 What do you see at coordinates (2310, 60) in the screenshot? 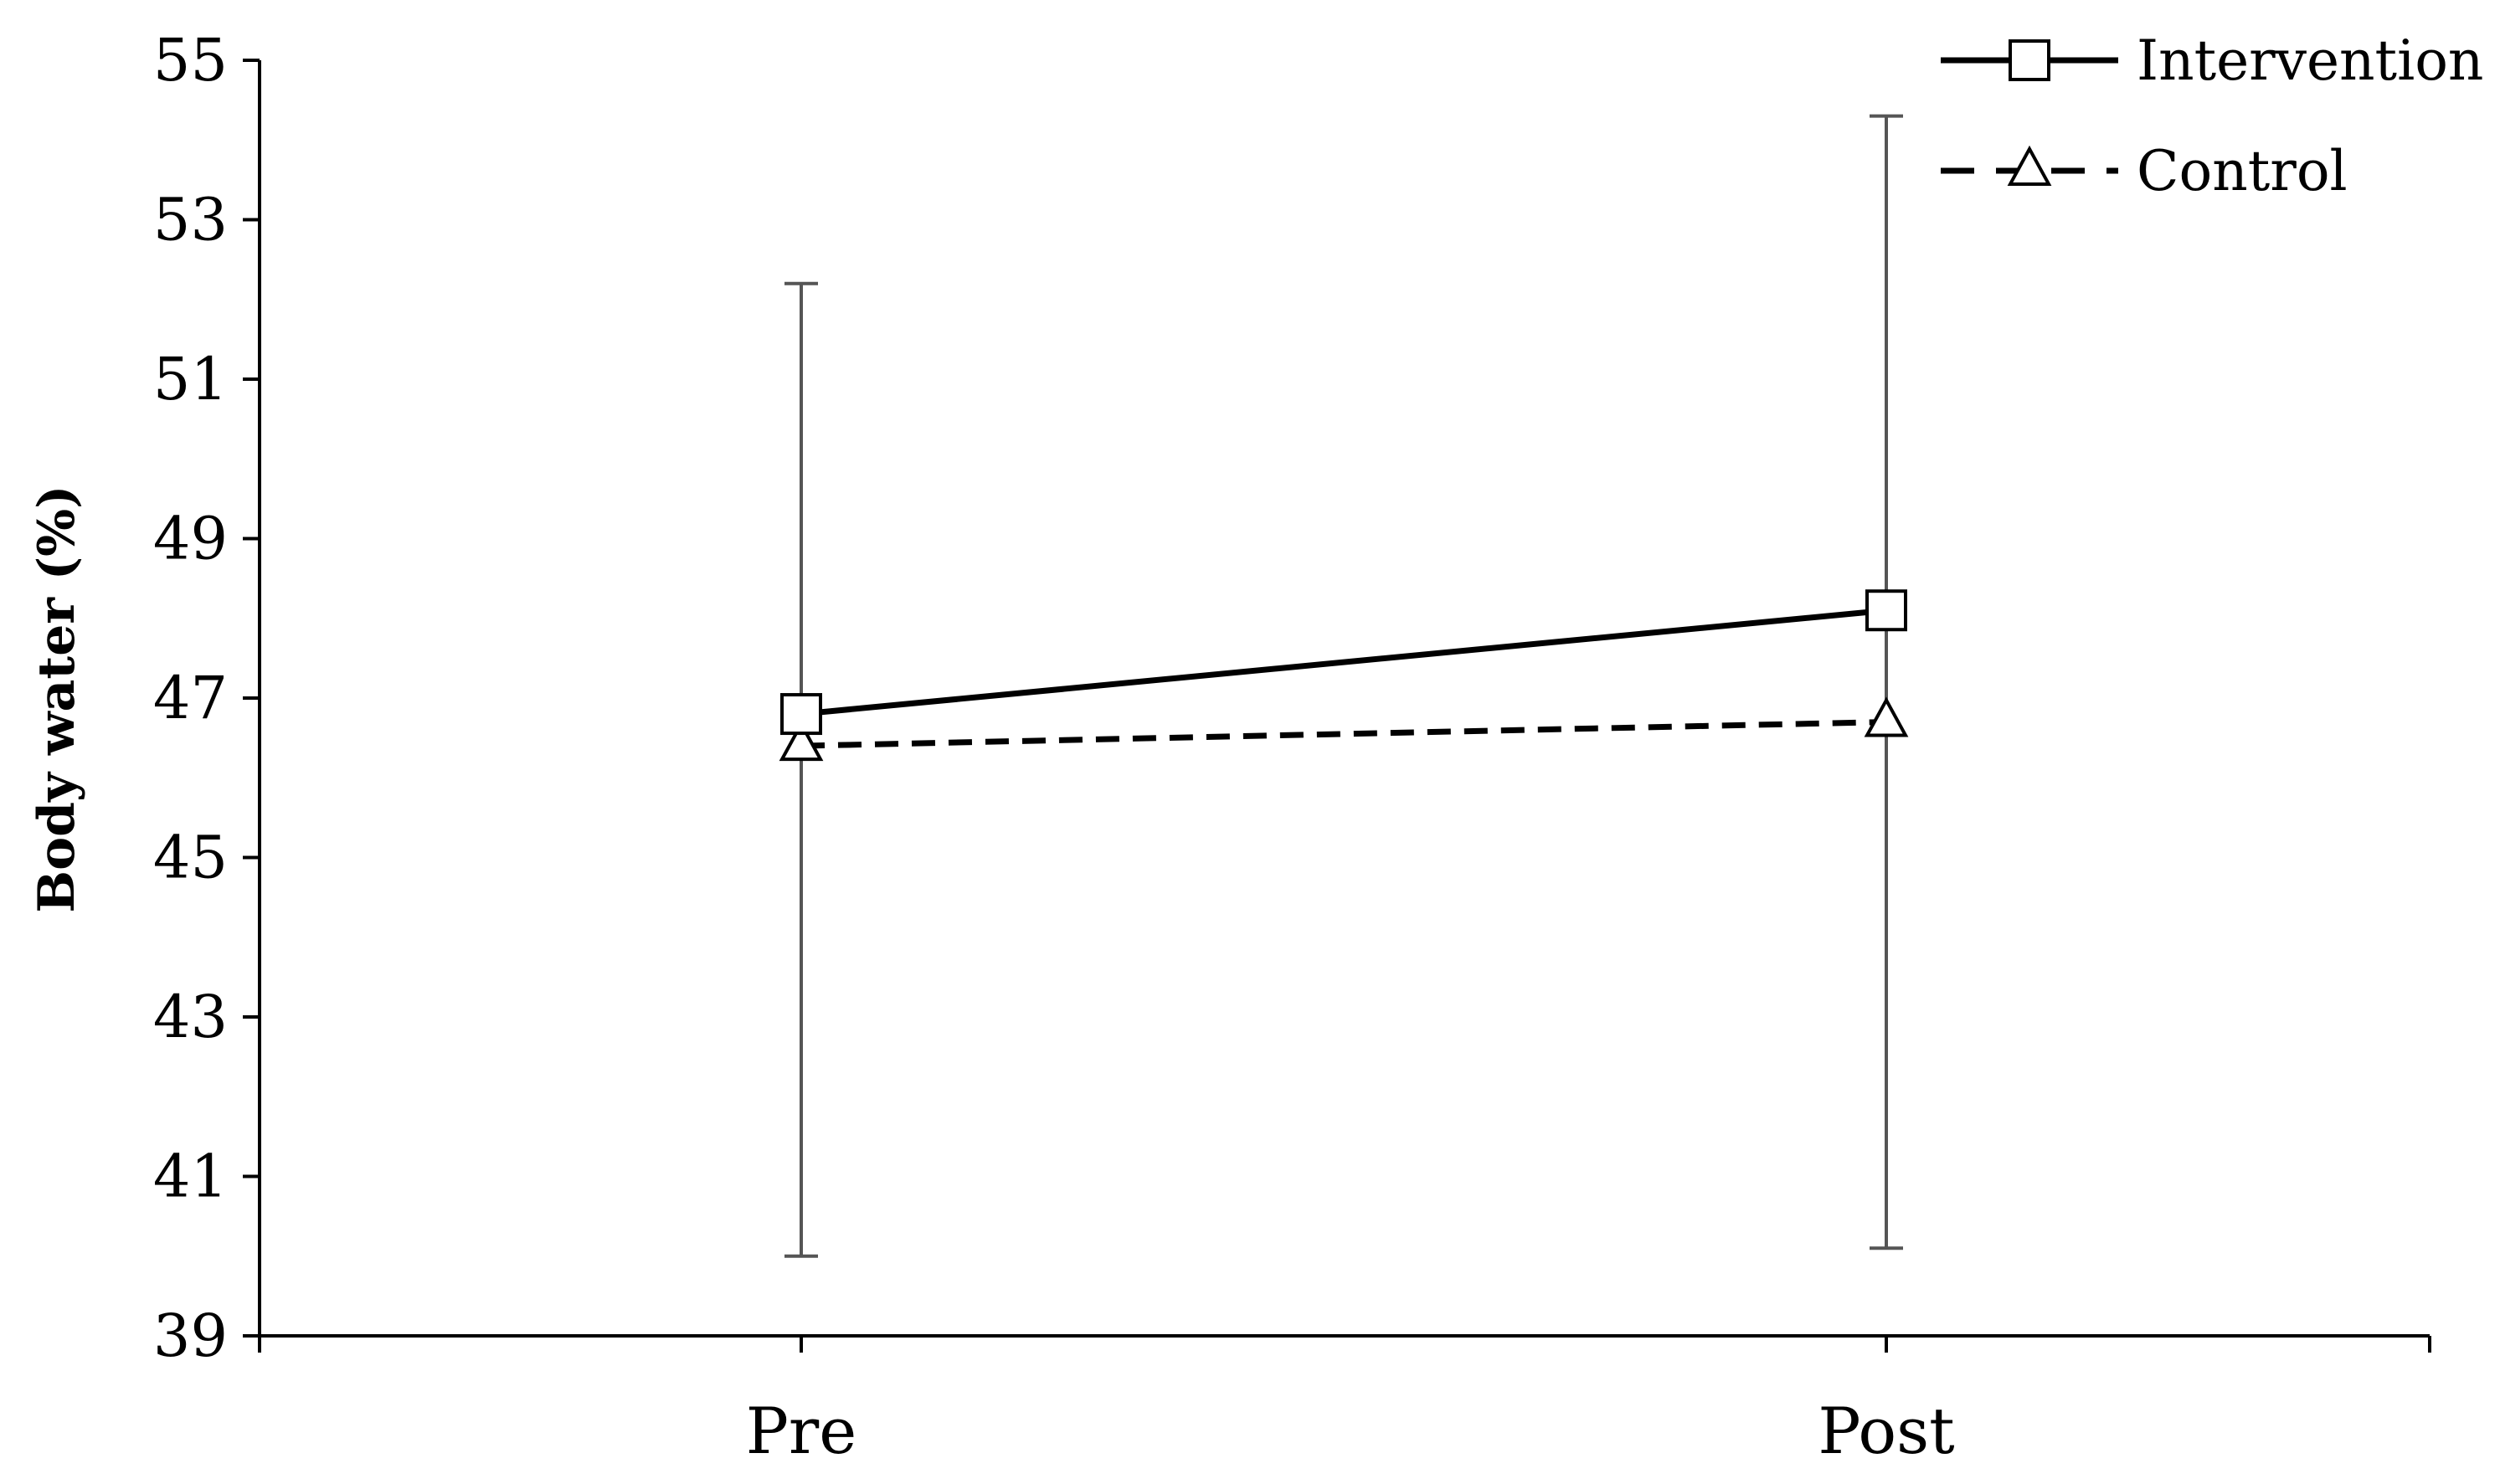
I see `legend-intervention-label: Intervention` at bounding box center [2310, 60].